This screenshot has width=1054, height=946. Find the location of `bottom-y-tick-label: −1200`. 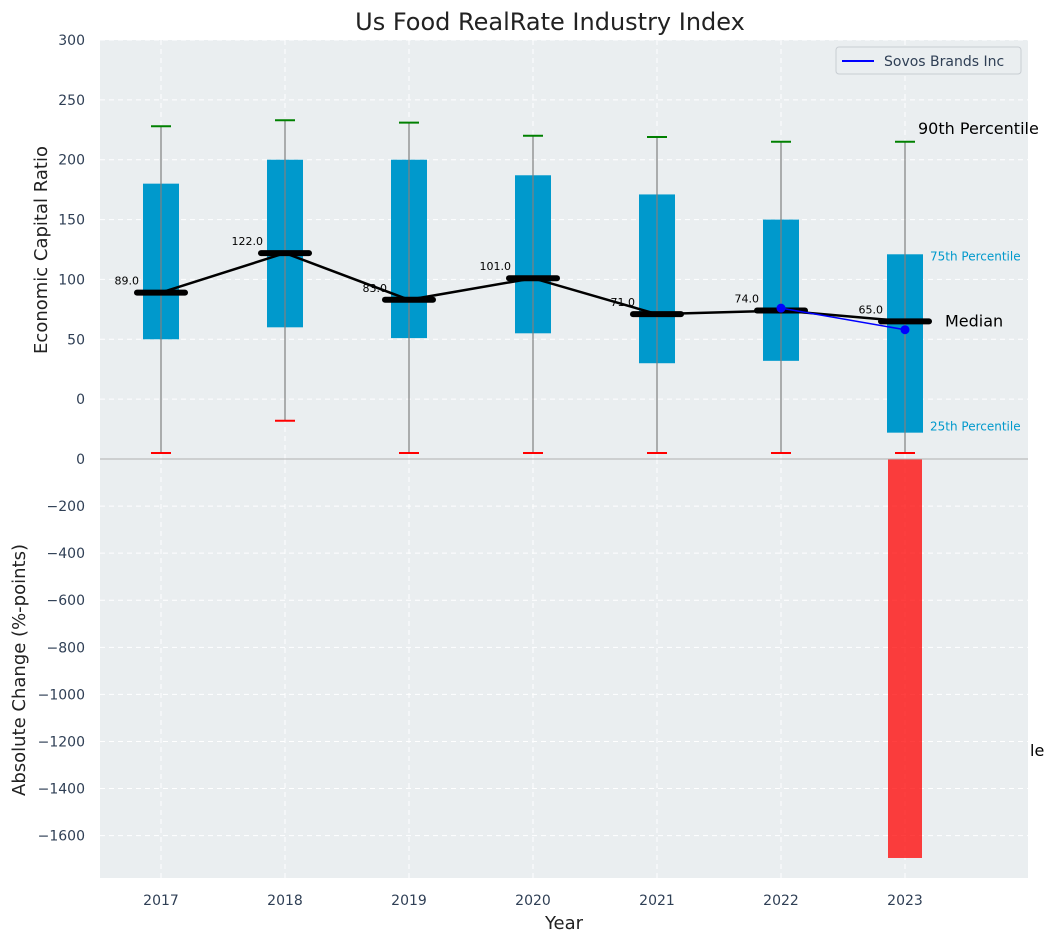

bottom-y-tick-label: −1200 is located at coordinates (61, 742).